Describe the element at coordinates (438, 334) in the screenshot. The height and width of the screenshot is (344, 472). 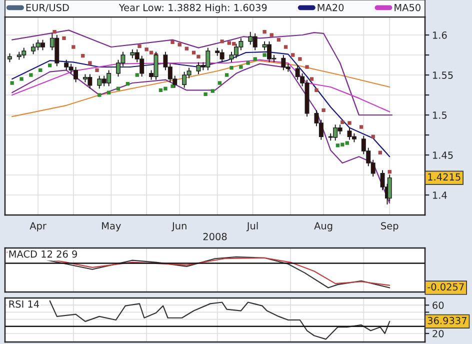
I see `y-tick-label: 20` at that location.